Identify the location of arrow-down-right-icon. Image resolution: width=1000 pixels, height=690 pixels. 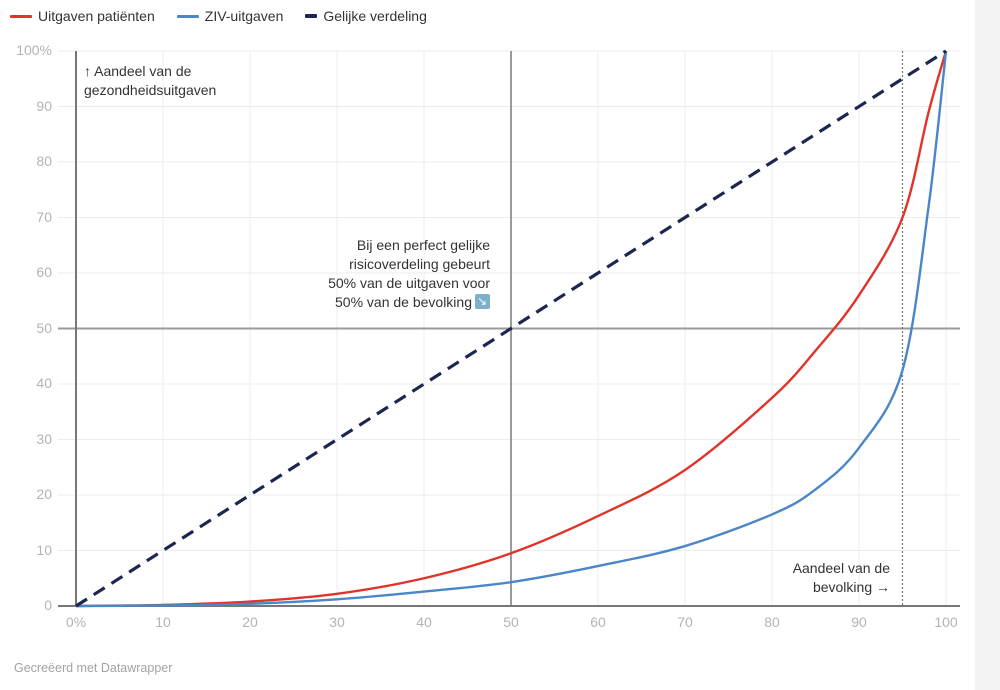
(482, 301).